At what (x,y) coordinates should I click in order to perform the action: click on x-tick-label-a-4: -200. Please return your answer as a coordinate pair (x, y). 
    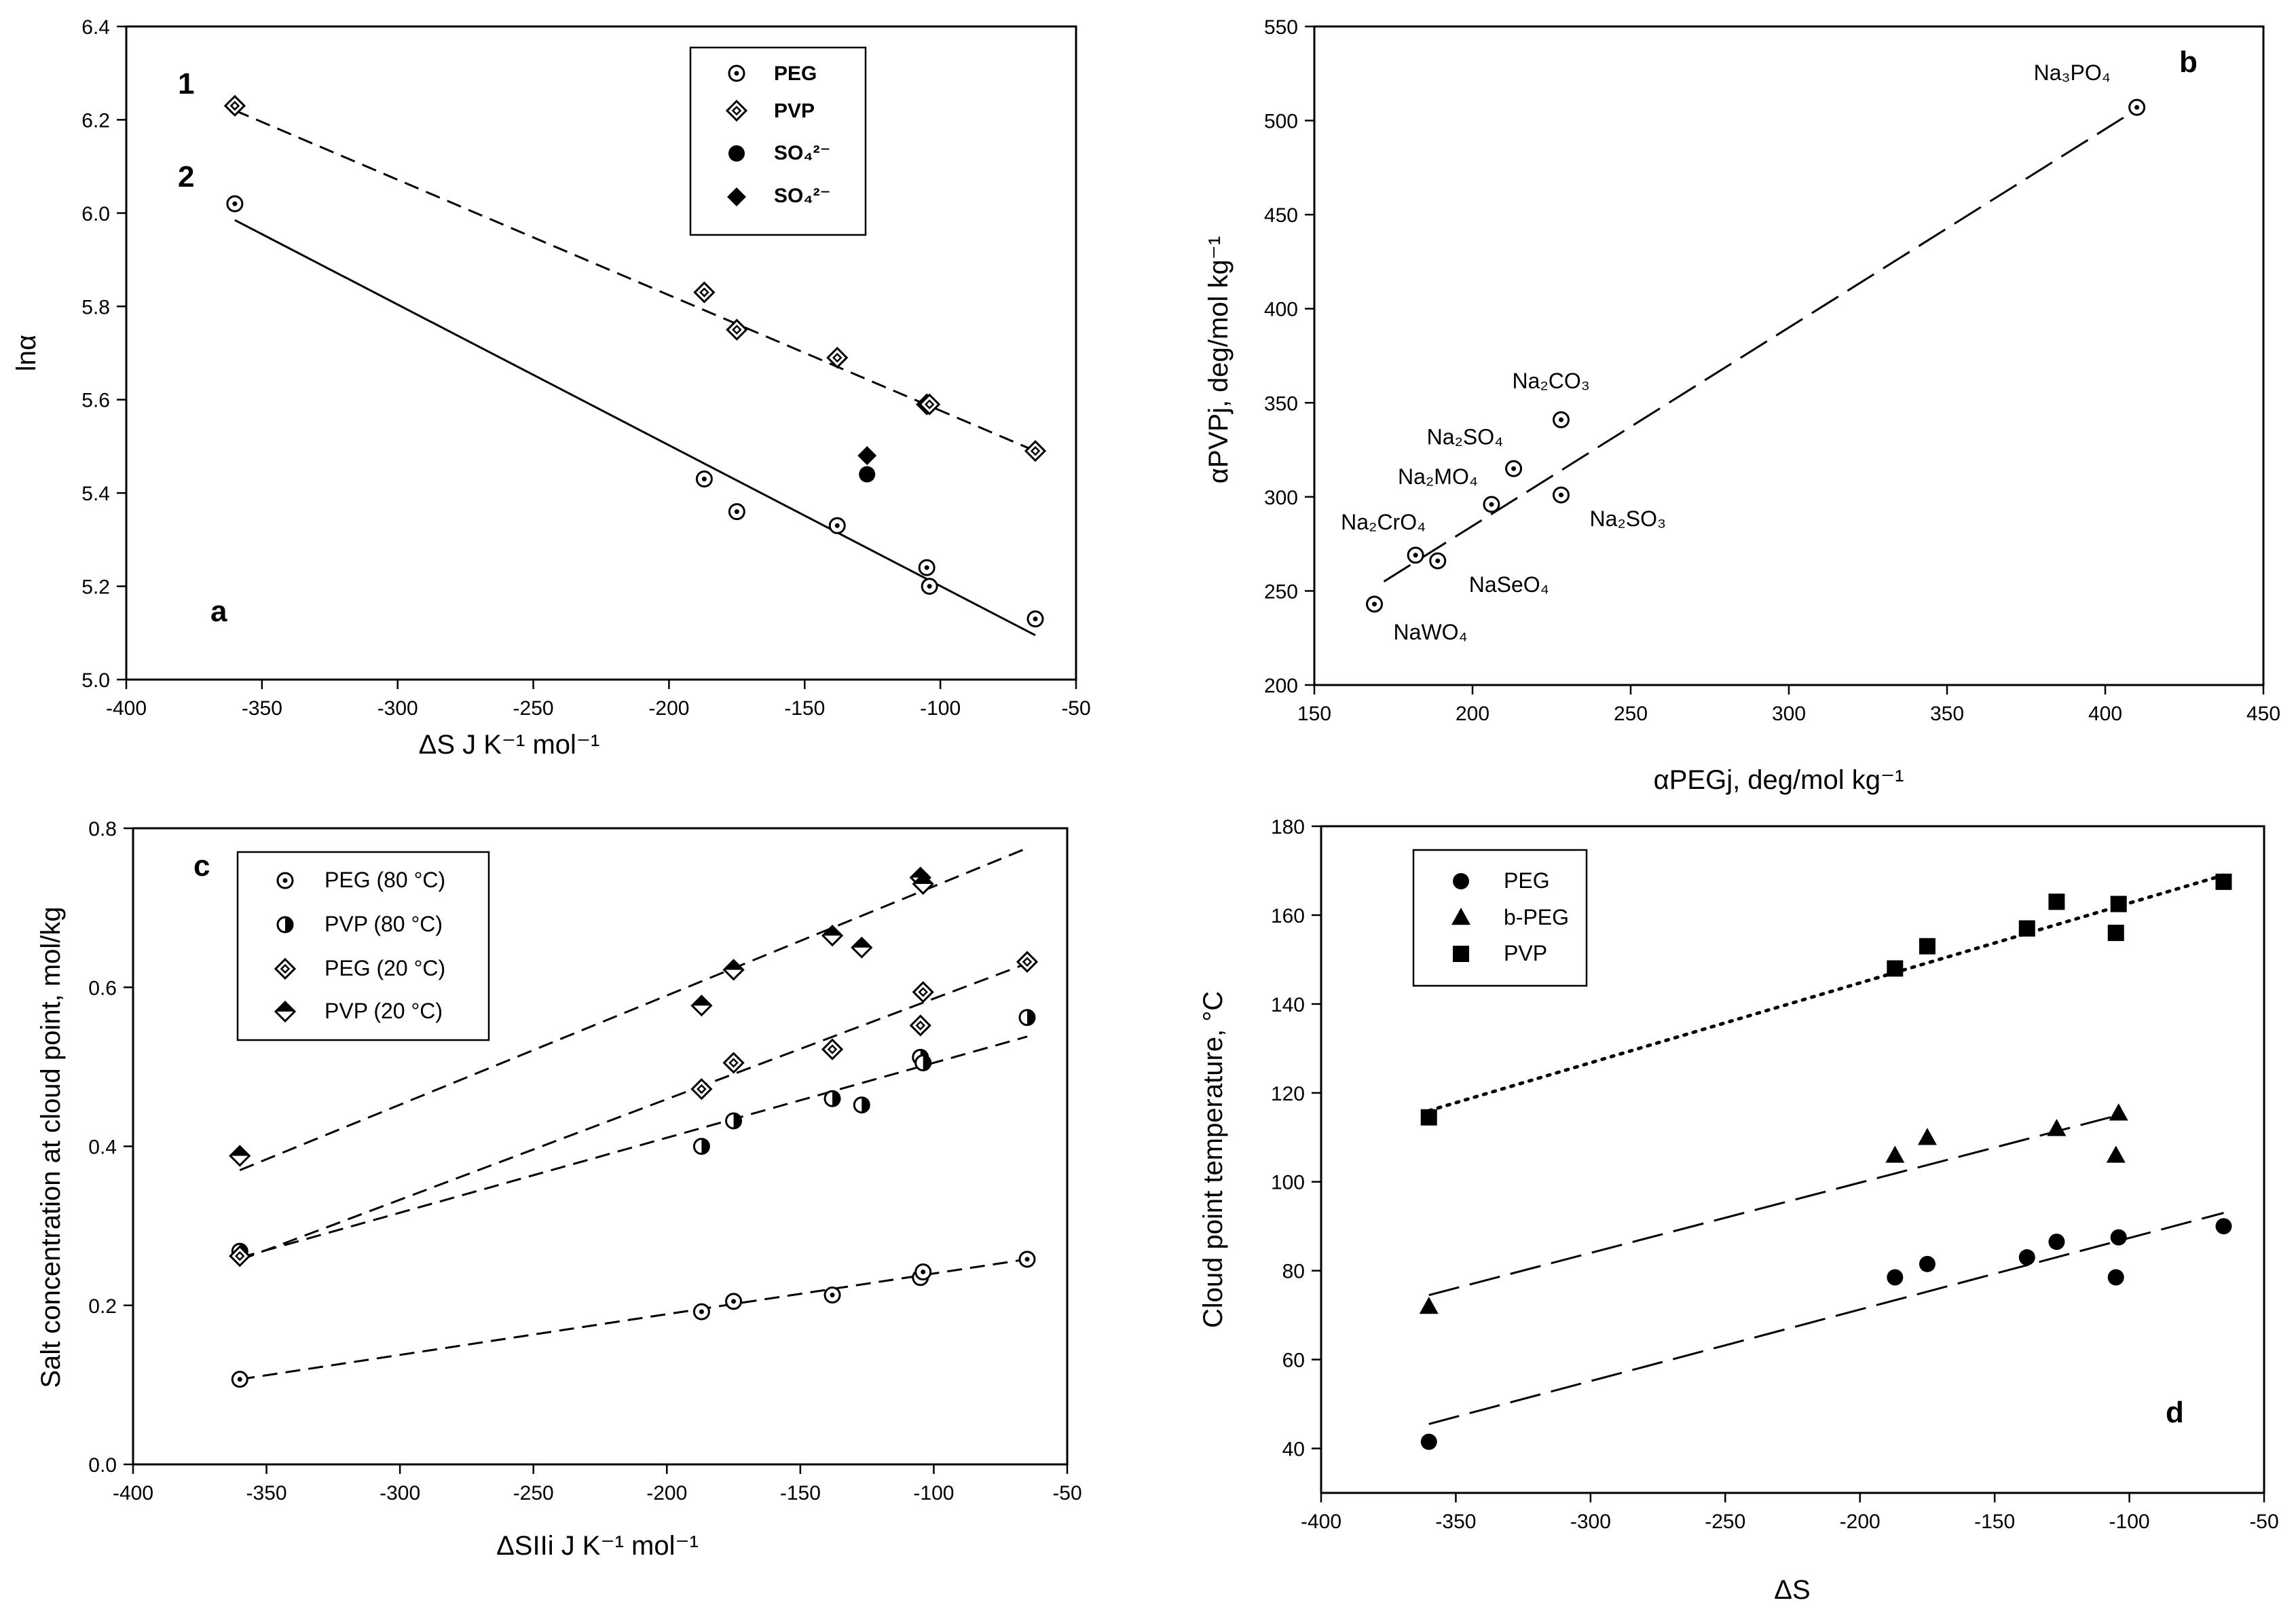
    Looking at the image, I should click on (668, 709).